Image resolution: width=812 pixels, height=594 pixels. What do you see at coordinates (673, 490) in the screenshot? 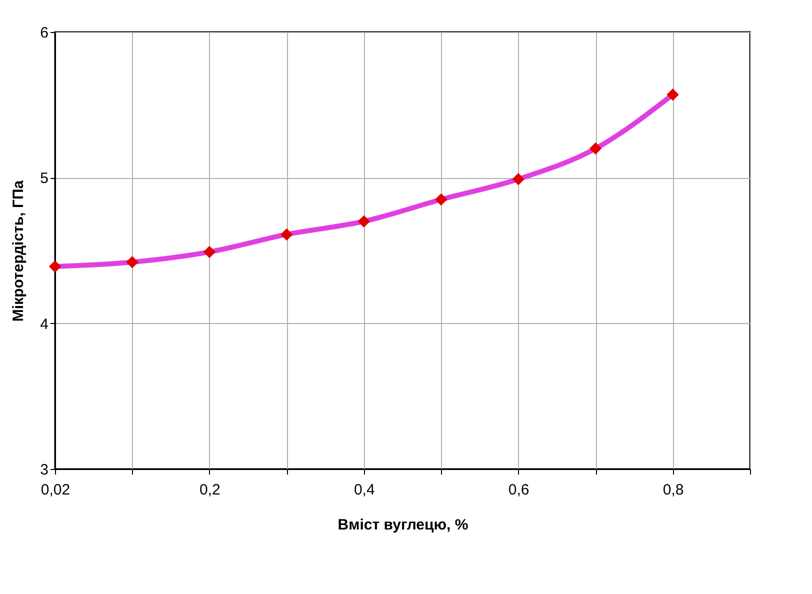
I see `x-tick-label: 0,8` at bounding box center [673, 490].